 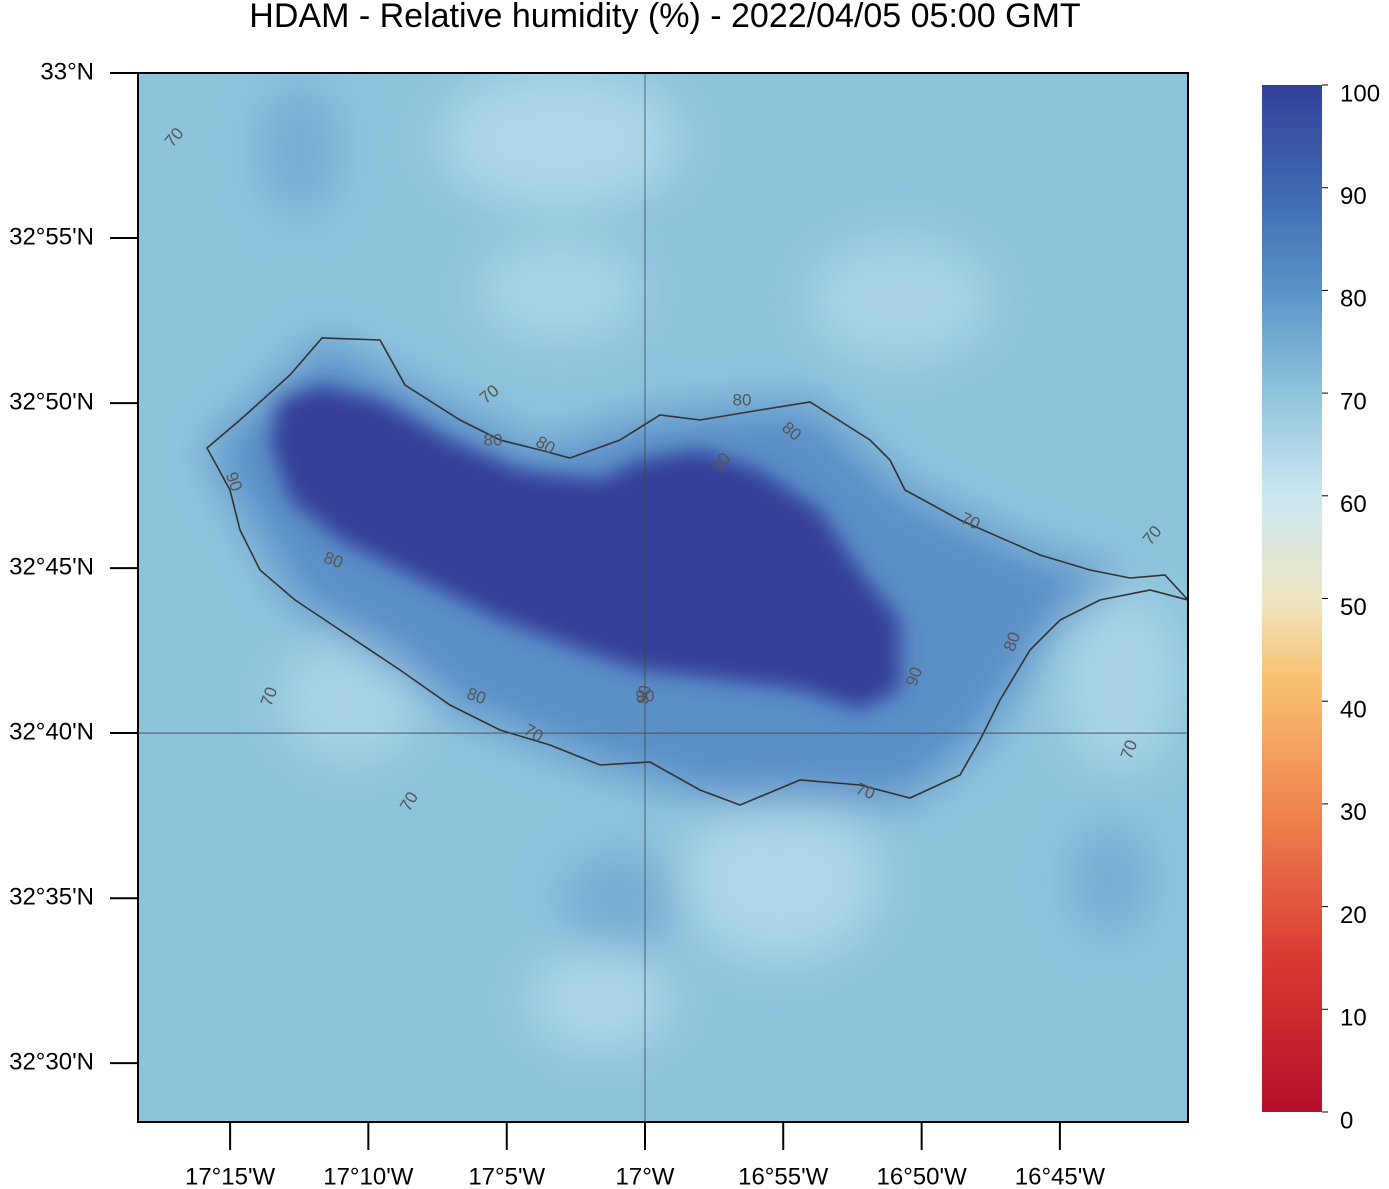 What do you see at coordinates (1292, 598) in the screenshot?
I see `colorbar` at bounding box center [1292, 598].